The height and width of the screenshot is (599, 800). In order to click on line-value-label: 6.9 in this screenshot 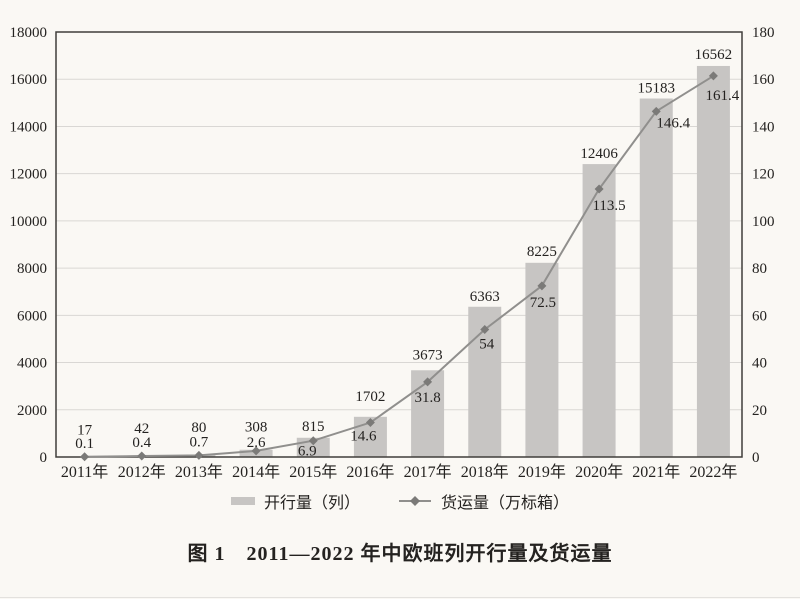, I will do `click(307, 452)`.